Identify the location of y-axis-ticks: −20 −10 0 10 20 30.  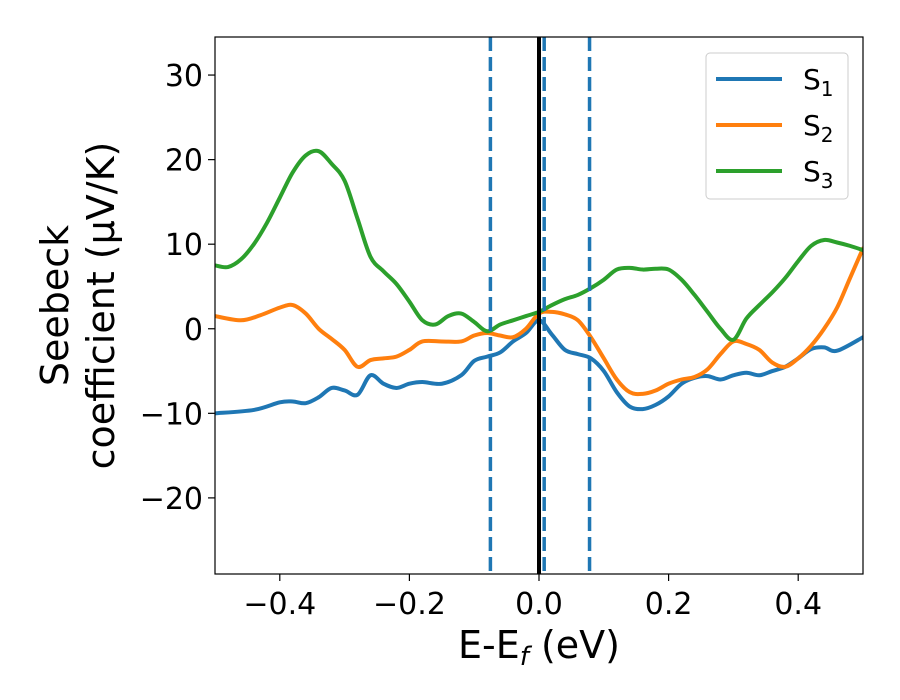
(177, 288).